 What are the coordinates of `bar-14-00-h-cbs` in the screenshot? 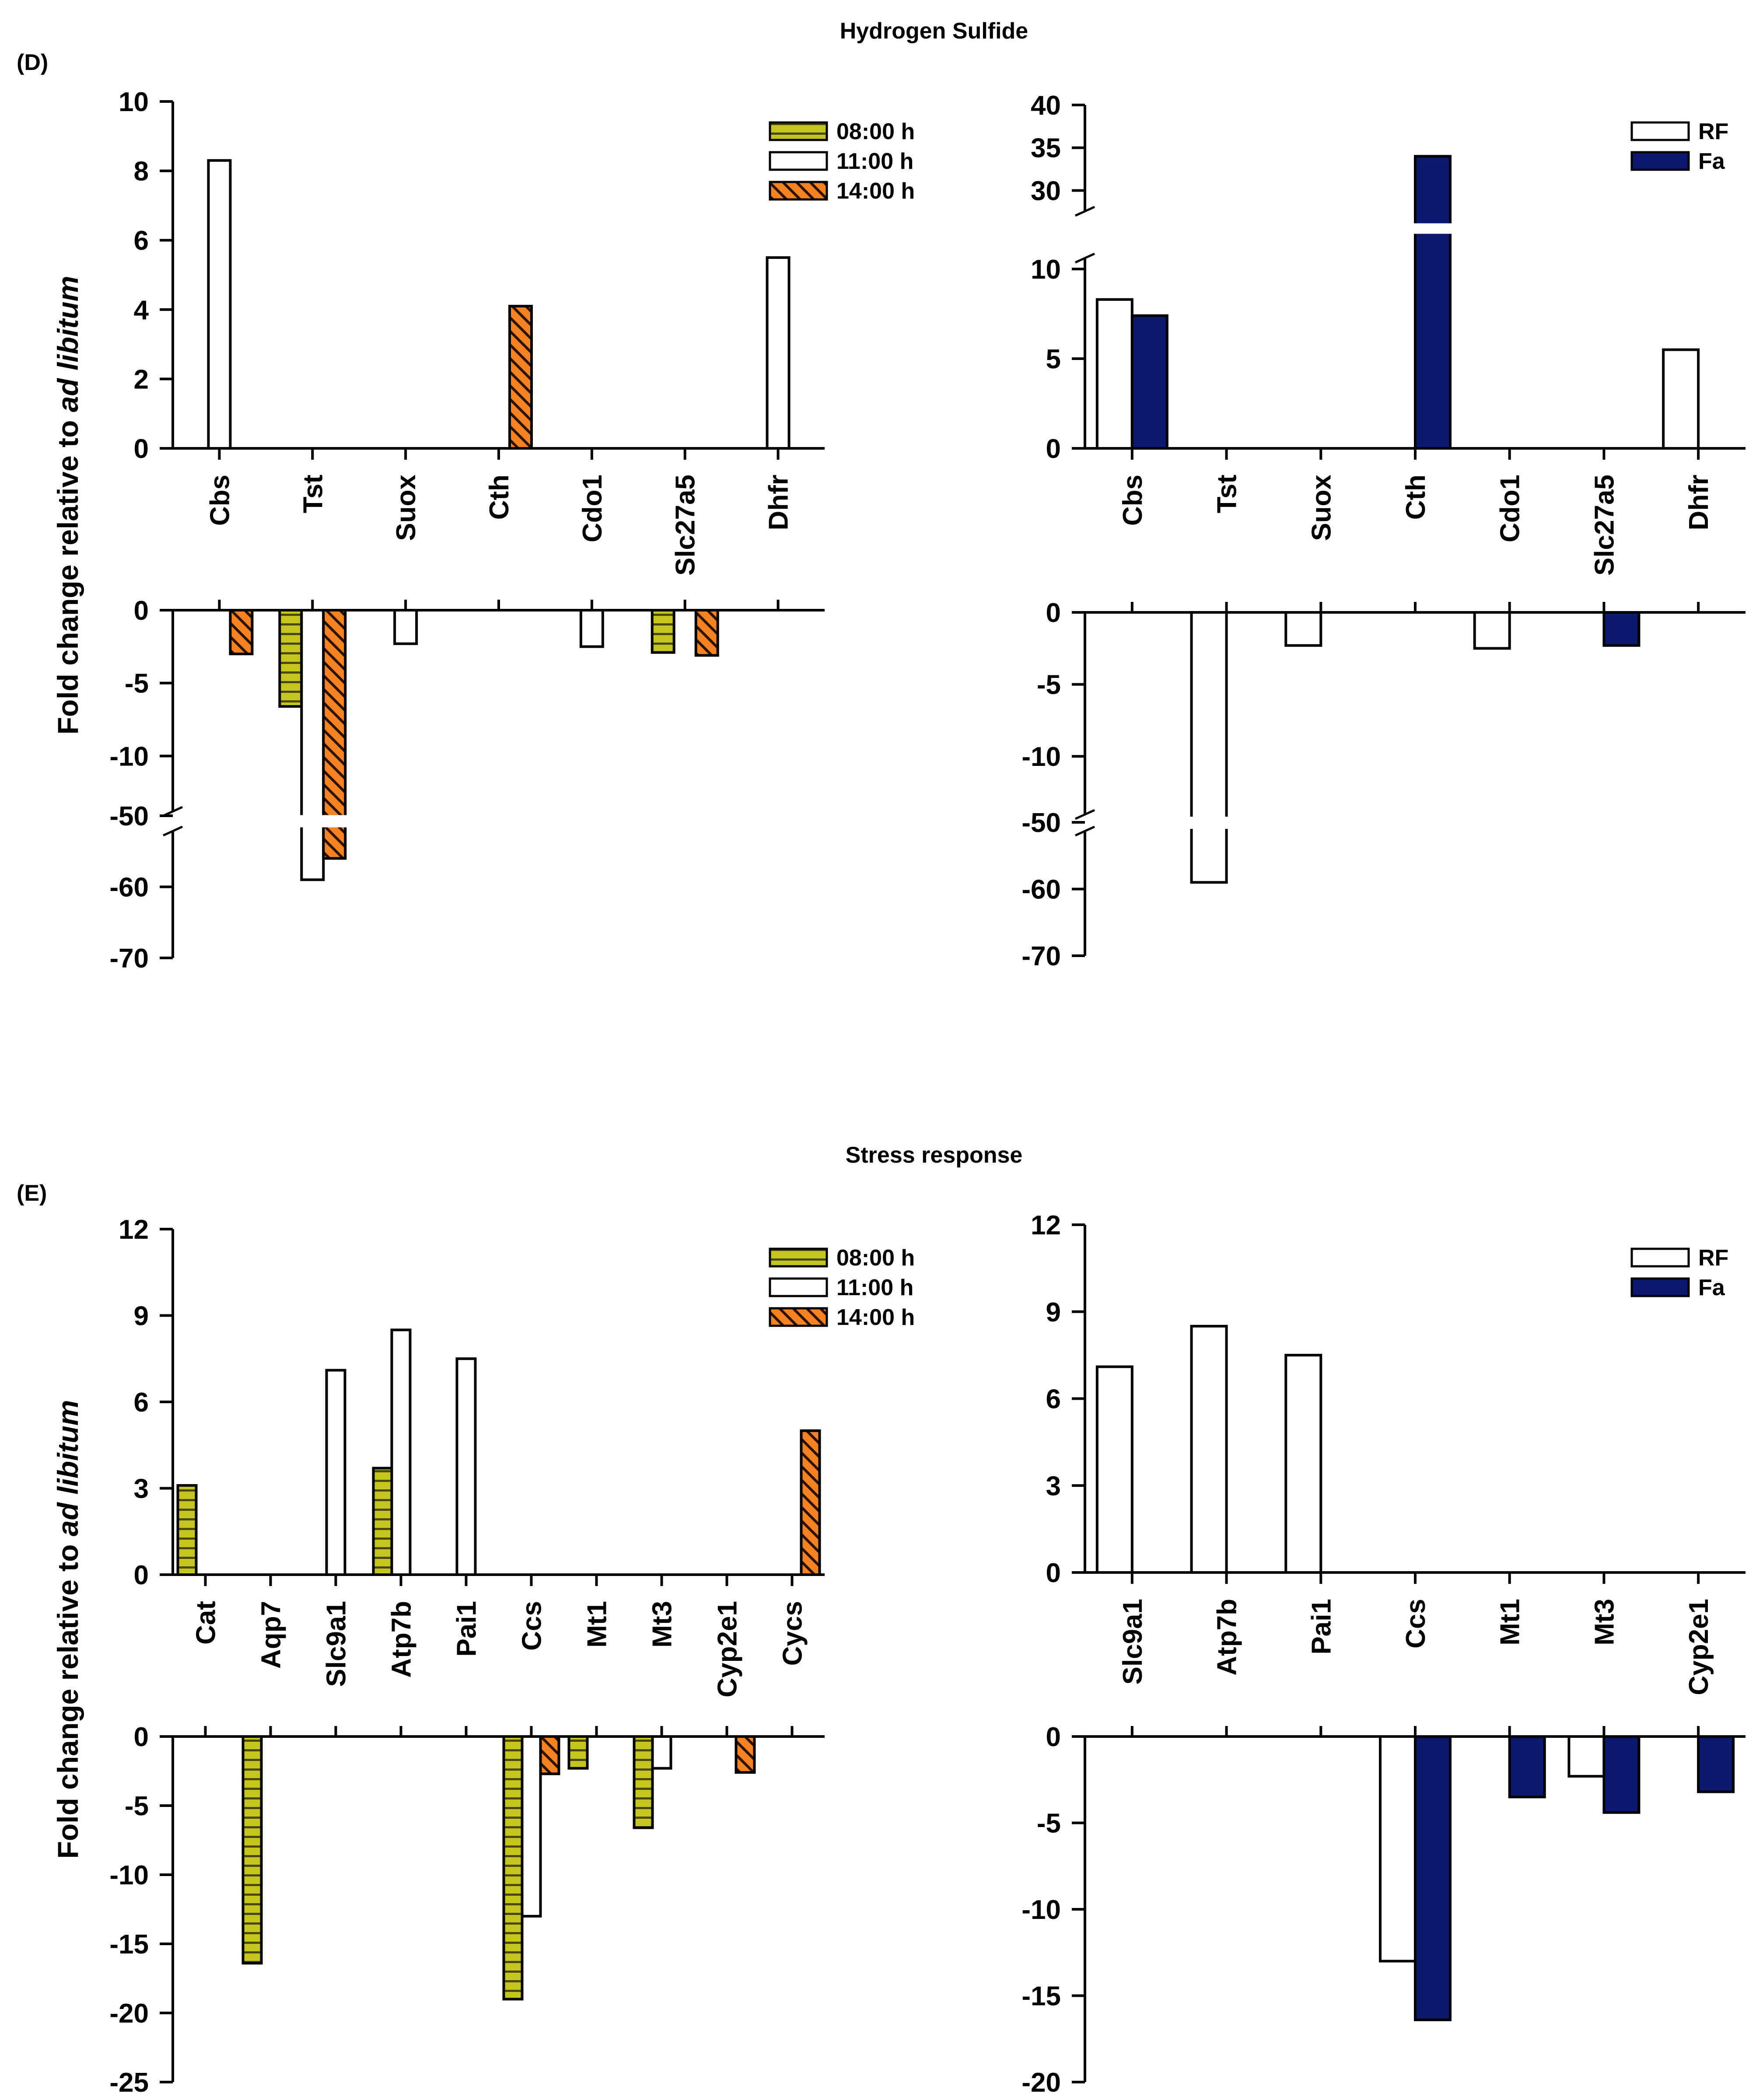 It's located at (241, 632).